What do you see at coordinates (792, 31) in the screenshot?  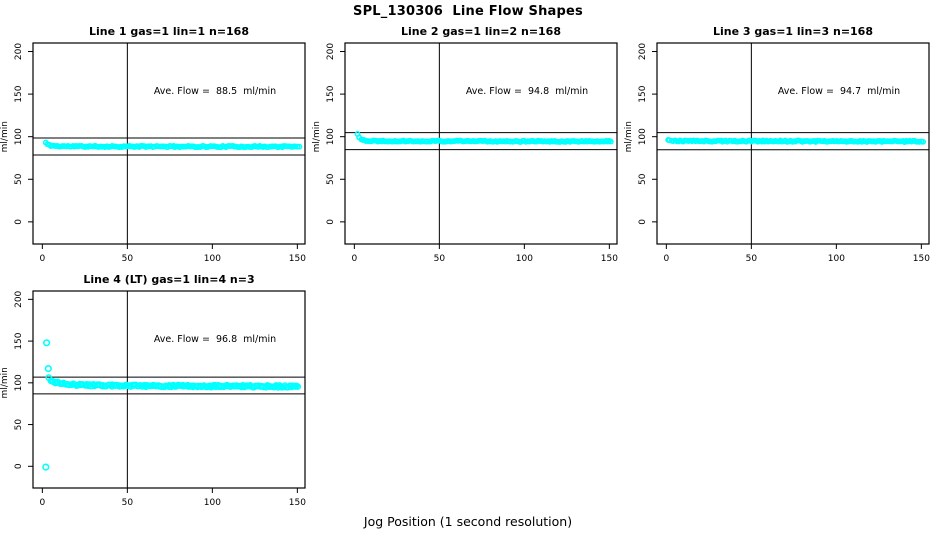 I see `panel-3-title: Line 3 gas=1 lin=3 n=168` at bounding box center [792, 31].